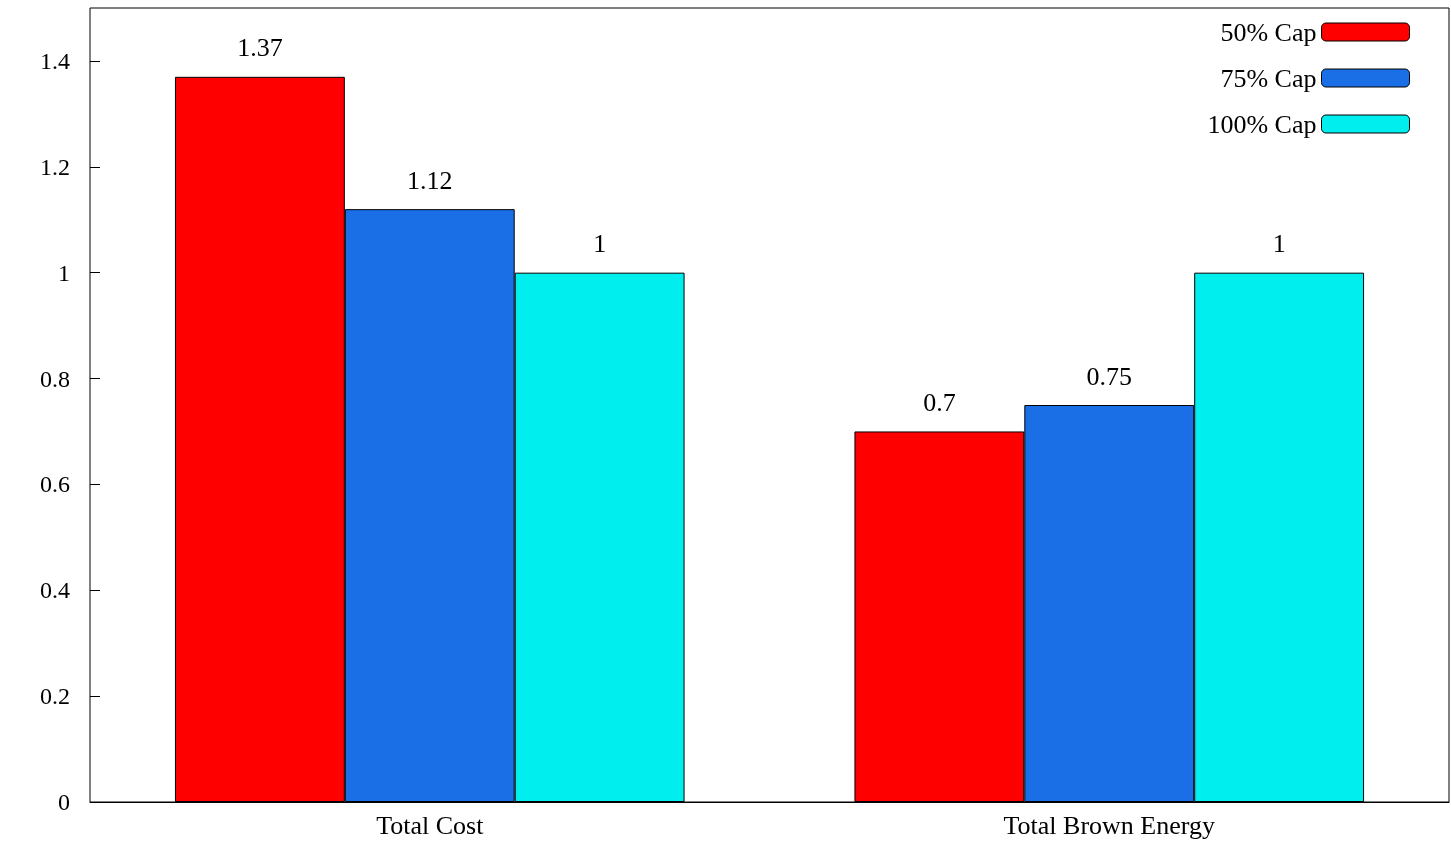  What do you see at coordinates (260, 48) in the screenshot?
I see `data-label: 1.37` at bounding box center [260, 48].